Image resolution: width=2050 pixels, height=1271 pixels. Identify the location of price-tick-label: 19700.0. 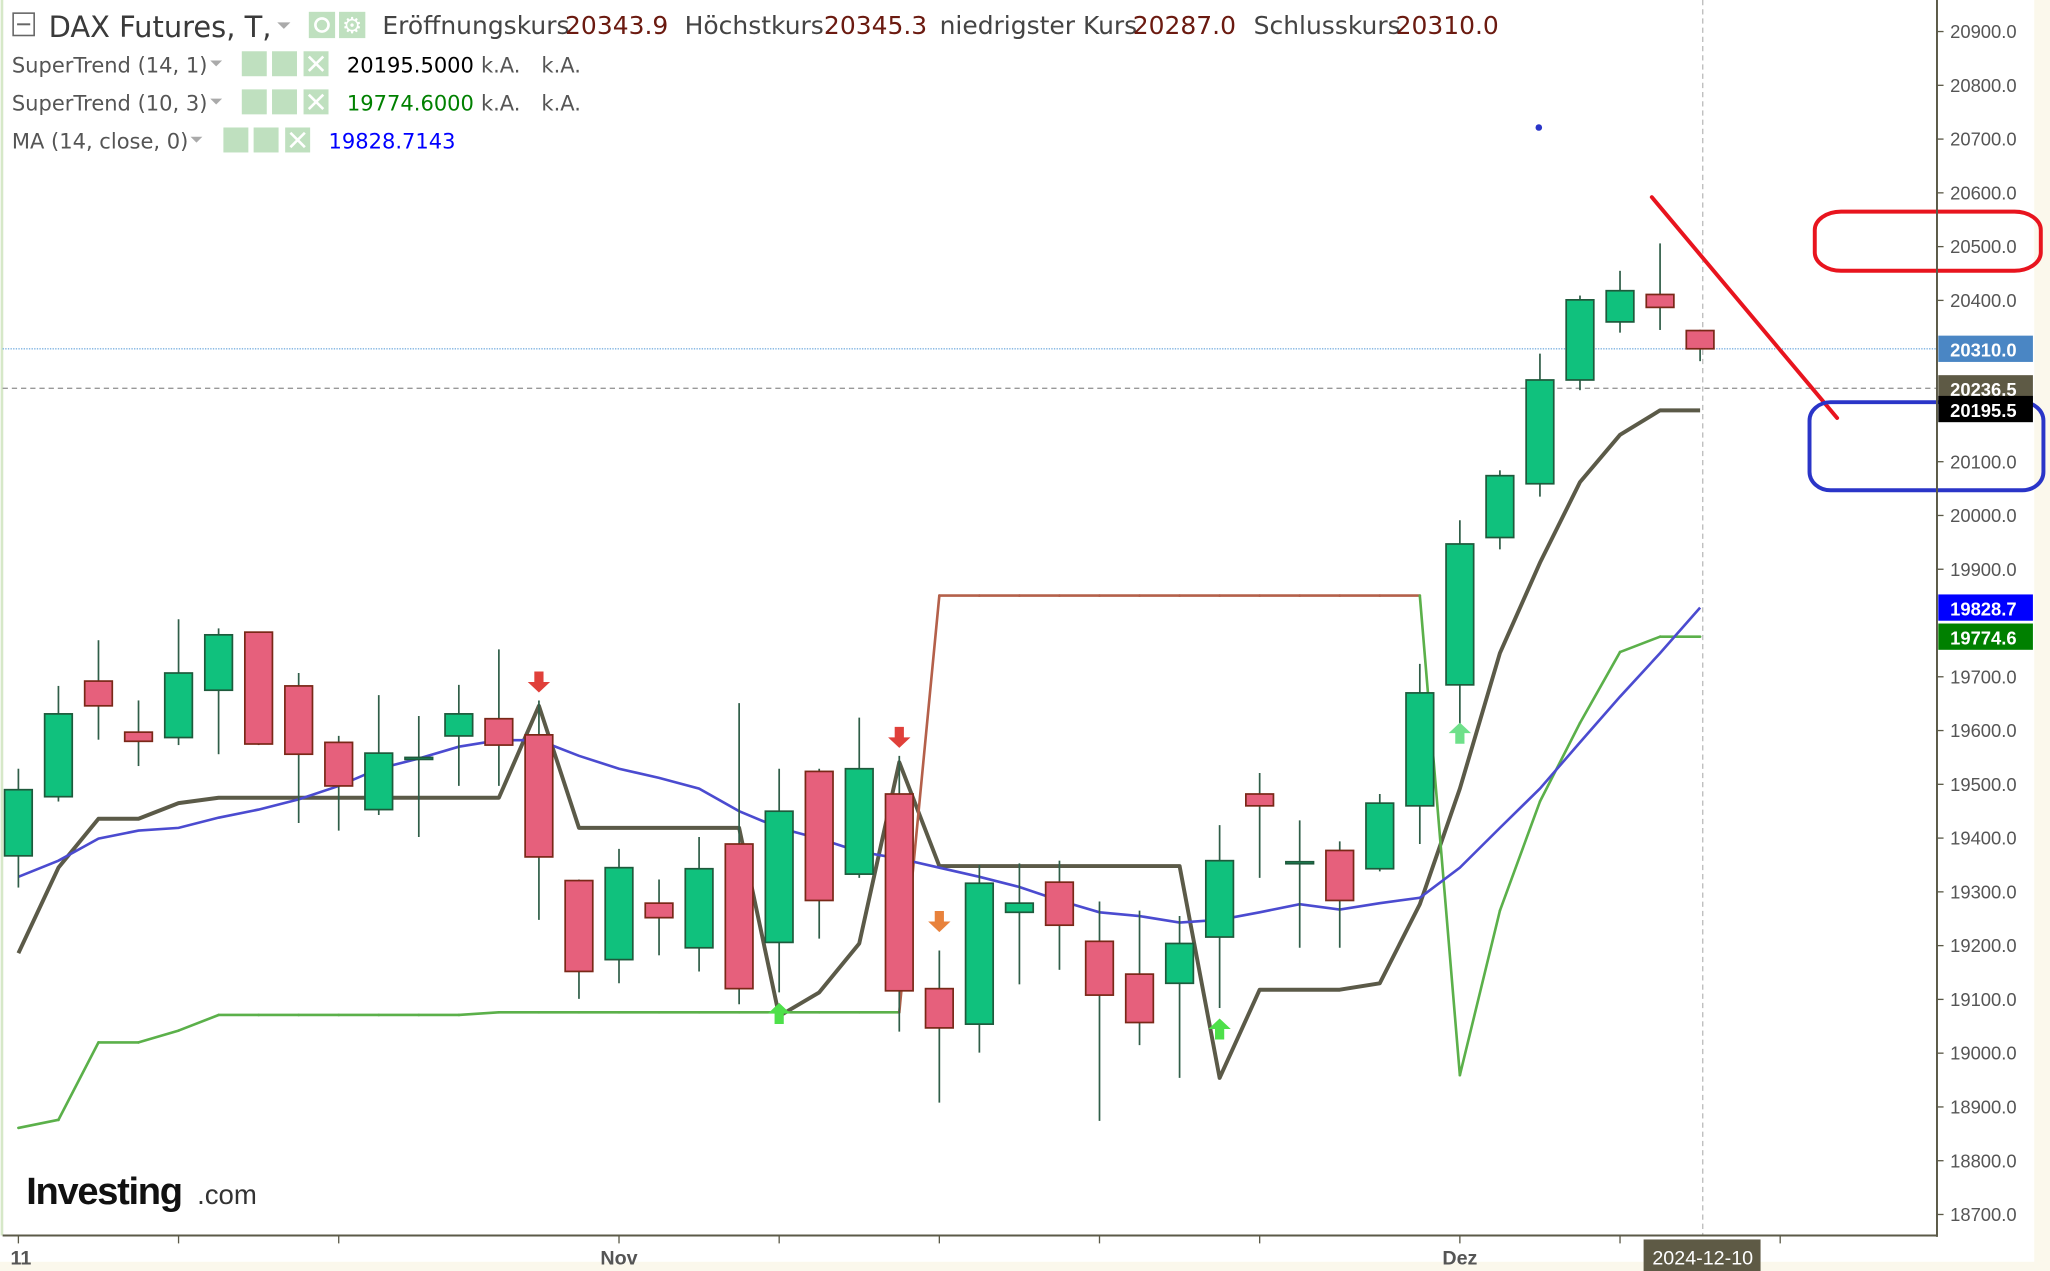
(1983, 676).